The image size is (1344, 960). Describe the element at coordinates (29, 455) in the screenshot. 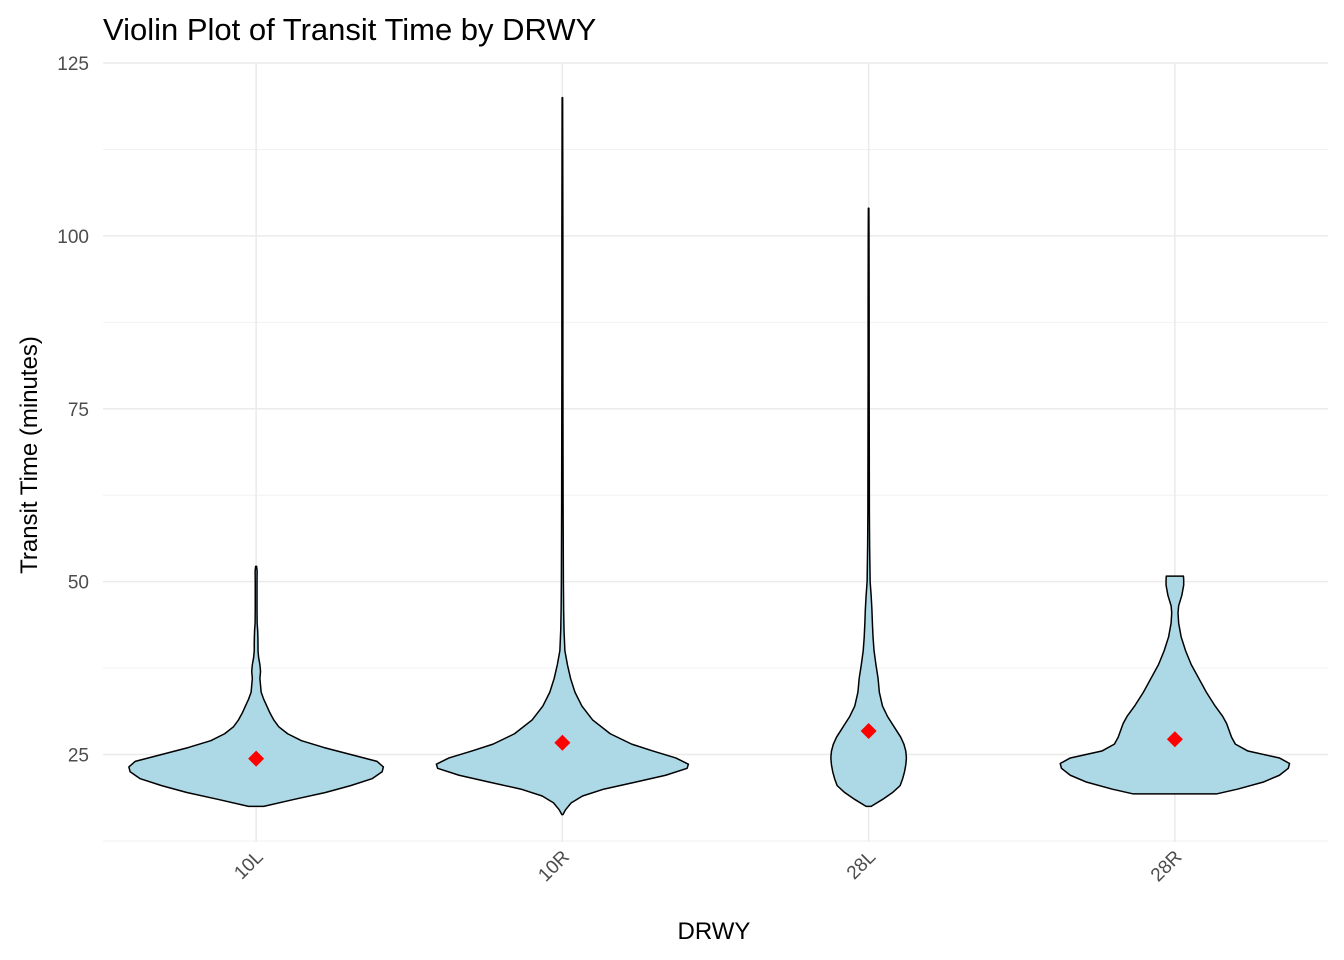

I see `y-axis-title: Transit Time (minutes)` at that location.